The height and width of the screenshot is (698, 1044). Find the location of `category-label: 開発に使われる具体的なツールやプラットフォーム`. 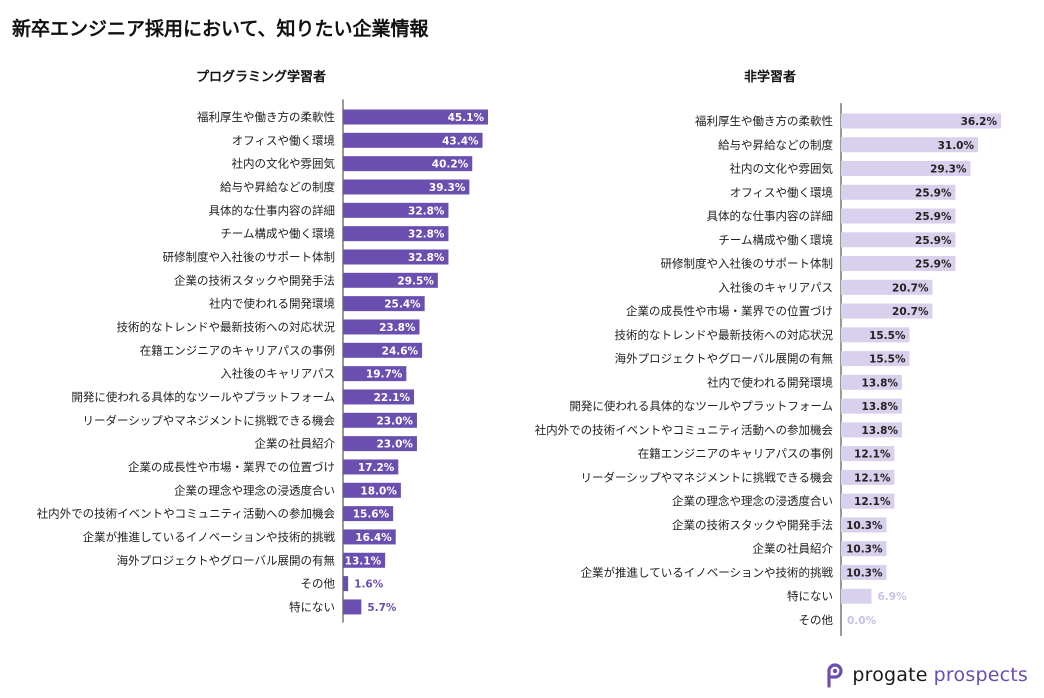

category-label: 開発に使われる具体的なツールやプラットフォーム is located at coordinates (701, 406).